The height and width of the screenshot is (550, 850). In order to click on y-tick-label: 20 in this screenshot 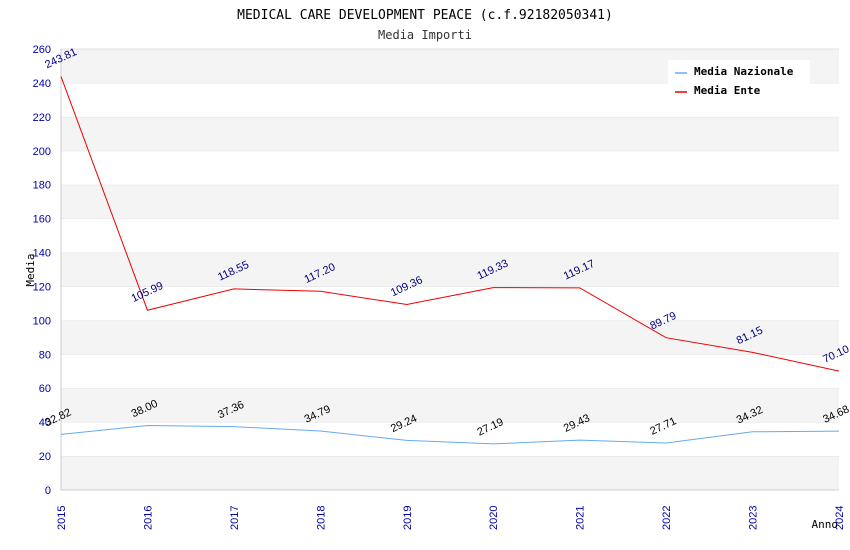, I will do `click(45, 457)`.